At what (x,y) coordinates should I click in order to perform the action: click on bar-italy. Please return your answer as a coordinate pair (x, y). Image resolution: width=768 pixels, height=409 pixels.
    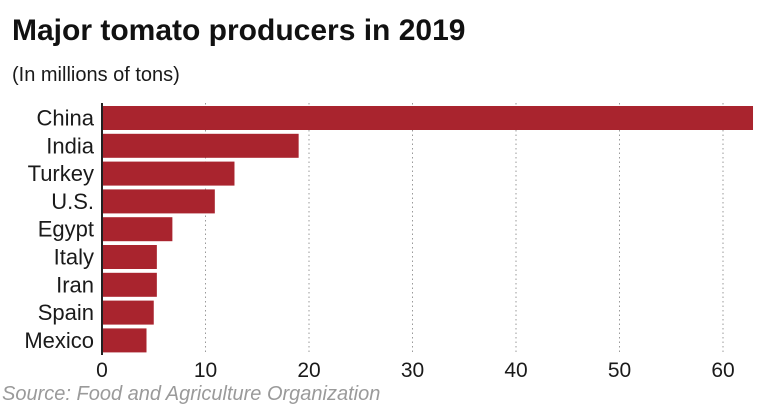
    Looking at the image, I should click on (129, 257).